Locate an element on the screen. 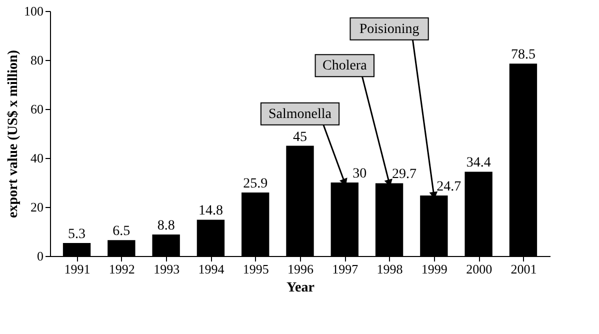 This screenshot has height=334, width=599. x-tick-label: 1993 is located at coordinates (167, 269).